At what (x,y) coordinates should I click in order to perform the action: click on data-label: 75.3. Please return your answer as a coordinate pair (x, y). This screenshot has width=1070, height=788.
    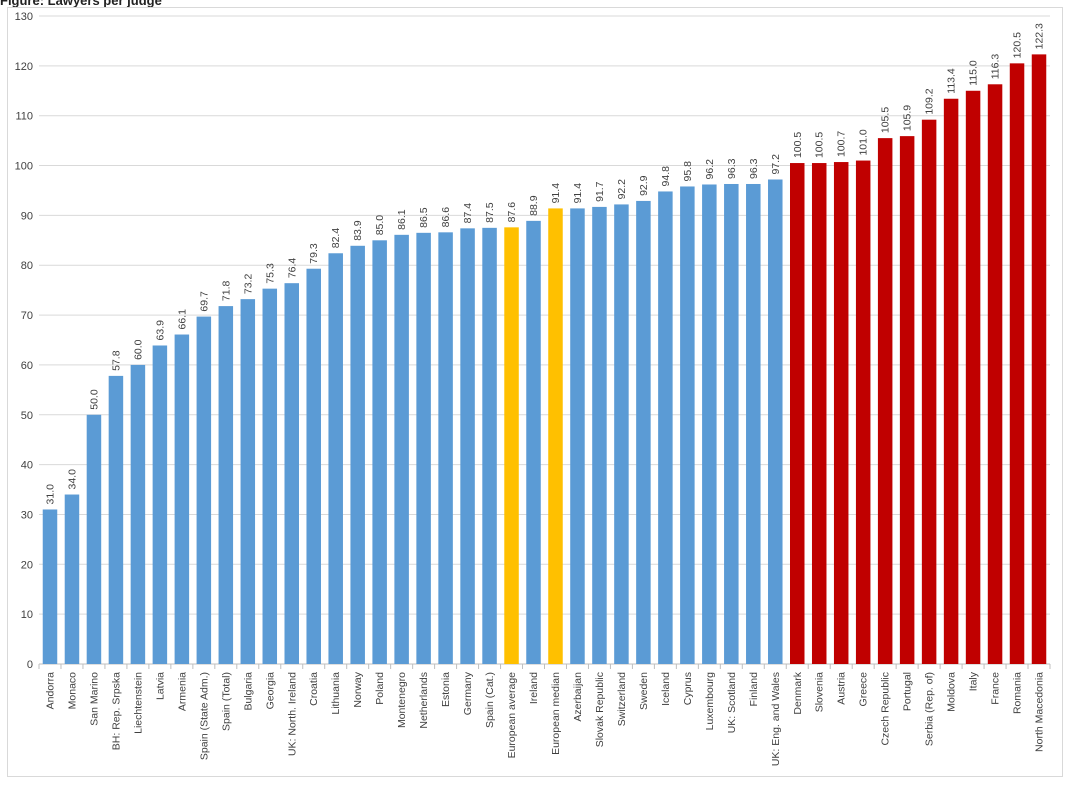
    Looking at the image, I should click on (270, 273).